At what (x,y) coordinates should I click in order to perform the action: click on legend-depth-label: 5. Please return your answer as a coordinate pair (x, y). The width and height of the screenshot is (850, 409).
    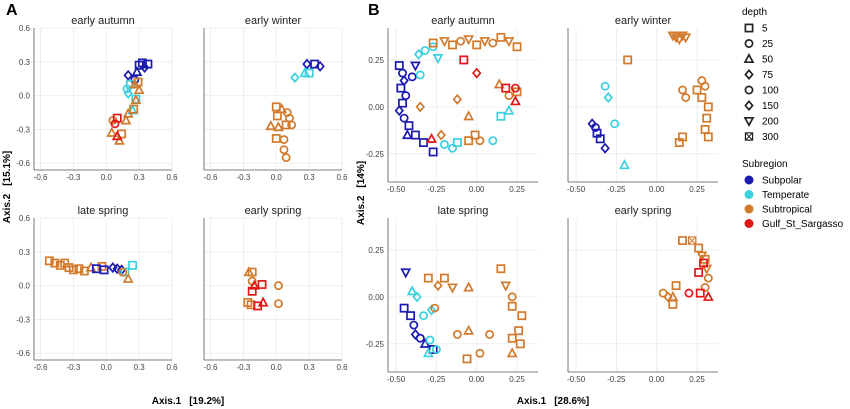
    Looking at the image, I should click on (765, 29).